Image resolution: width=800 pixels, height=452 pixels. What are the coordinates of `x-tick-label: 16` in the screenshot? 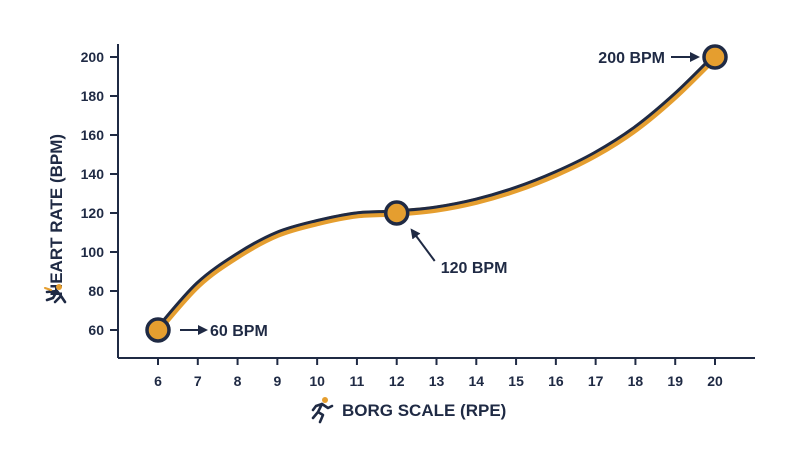 It's located at (556, 381).